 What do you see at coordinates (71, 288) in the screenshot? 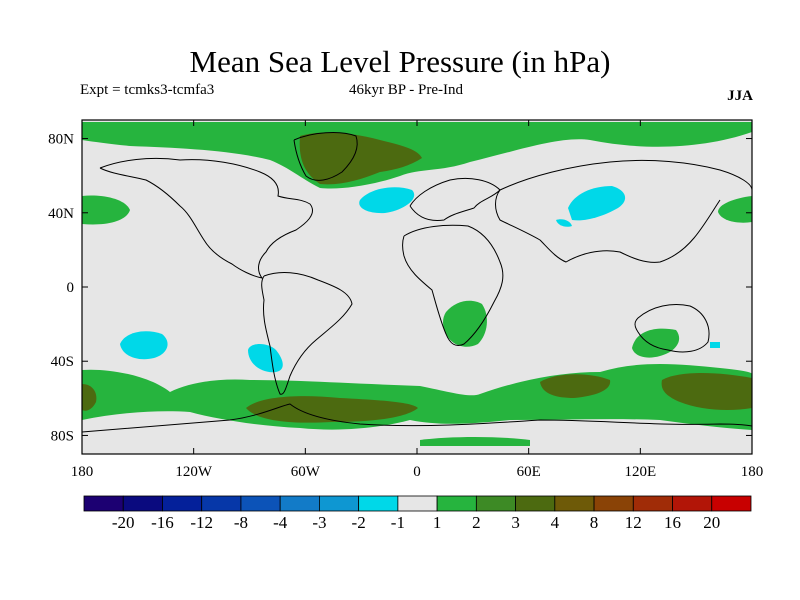
I see `lat-tick-label: 0` at bounding box center [71, 288].